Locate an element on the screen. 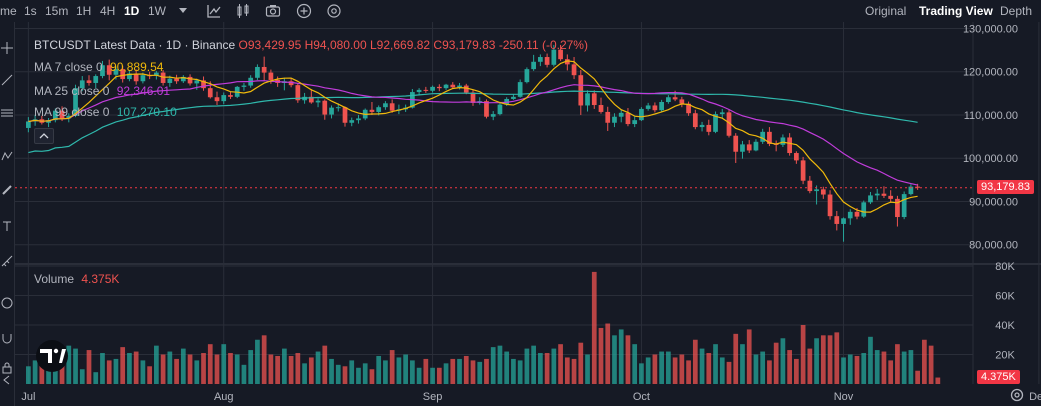 This screenshot has height=406, width=1041. measure-icon is located at coordinates (7, 261).